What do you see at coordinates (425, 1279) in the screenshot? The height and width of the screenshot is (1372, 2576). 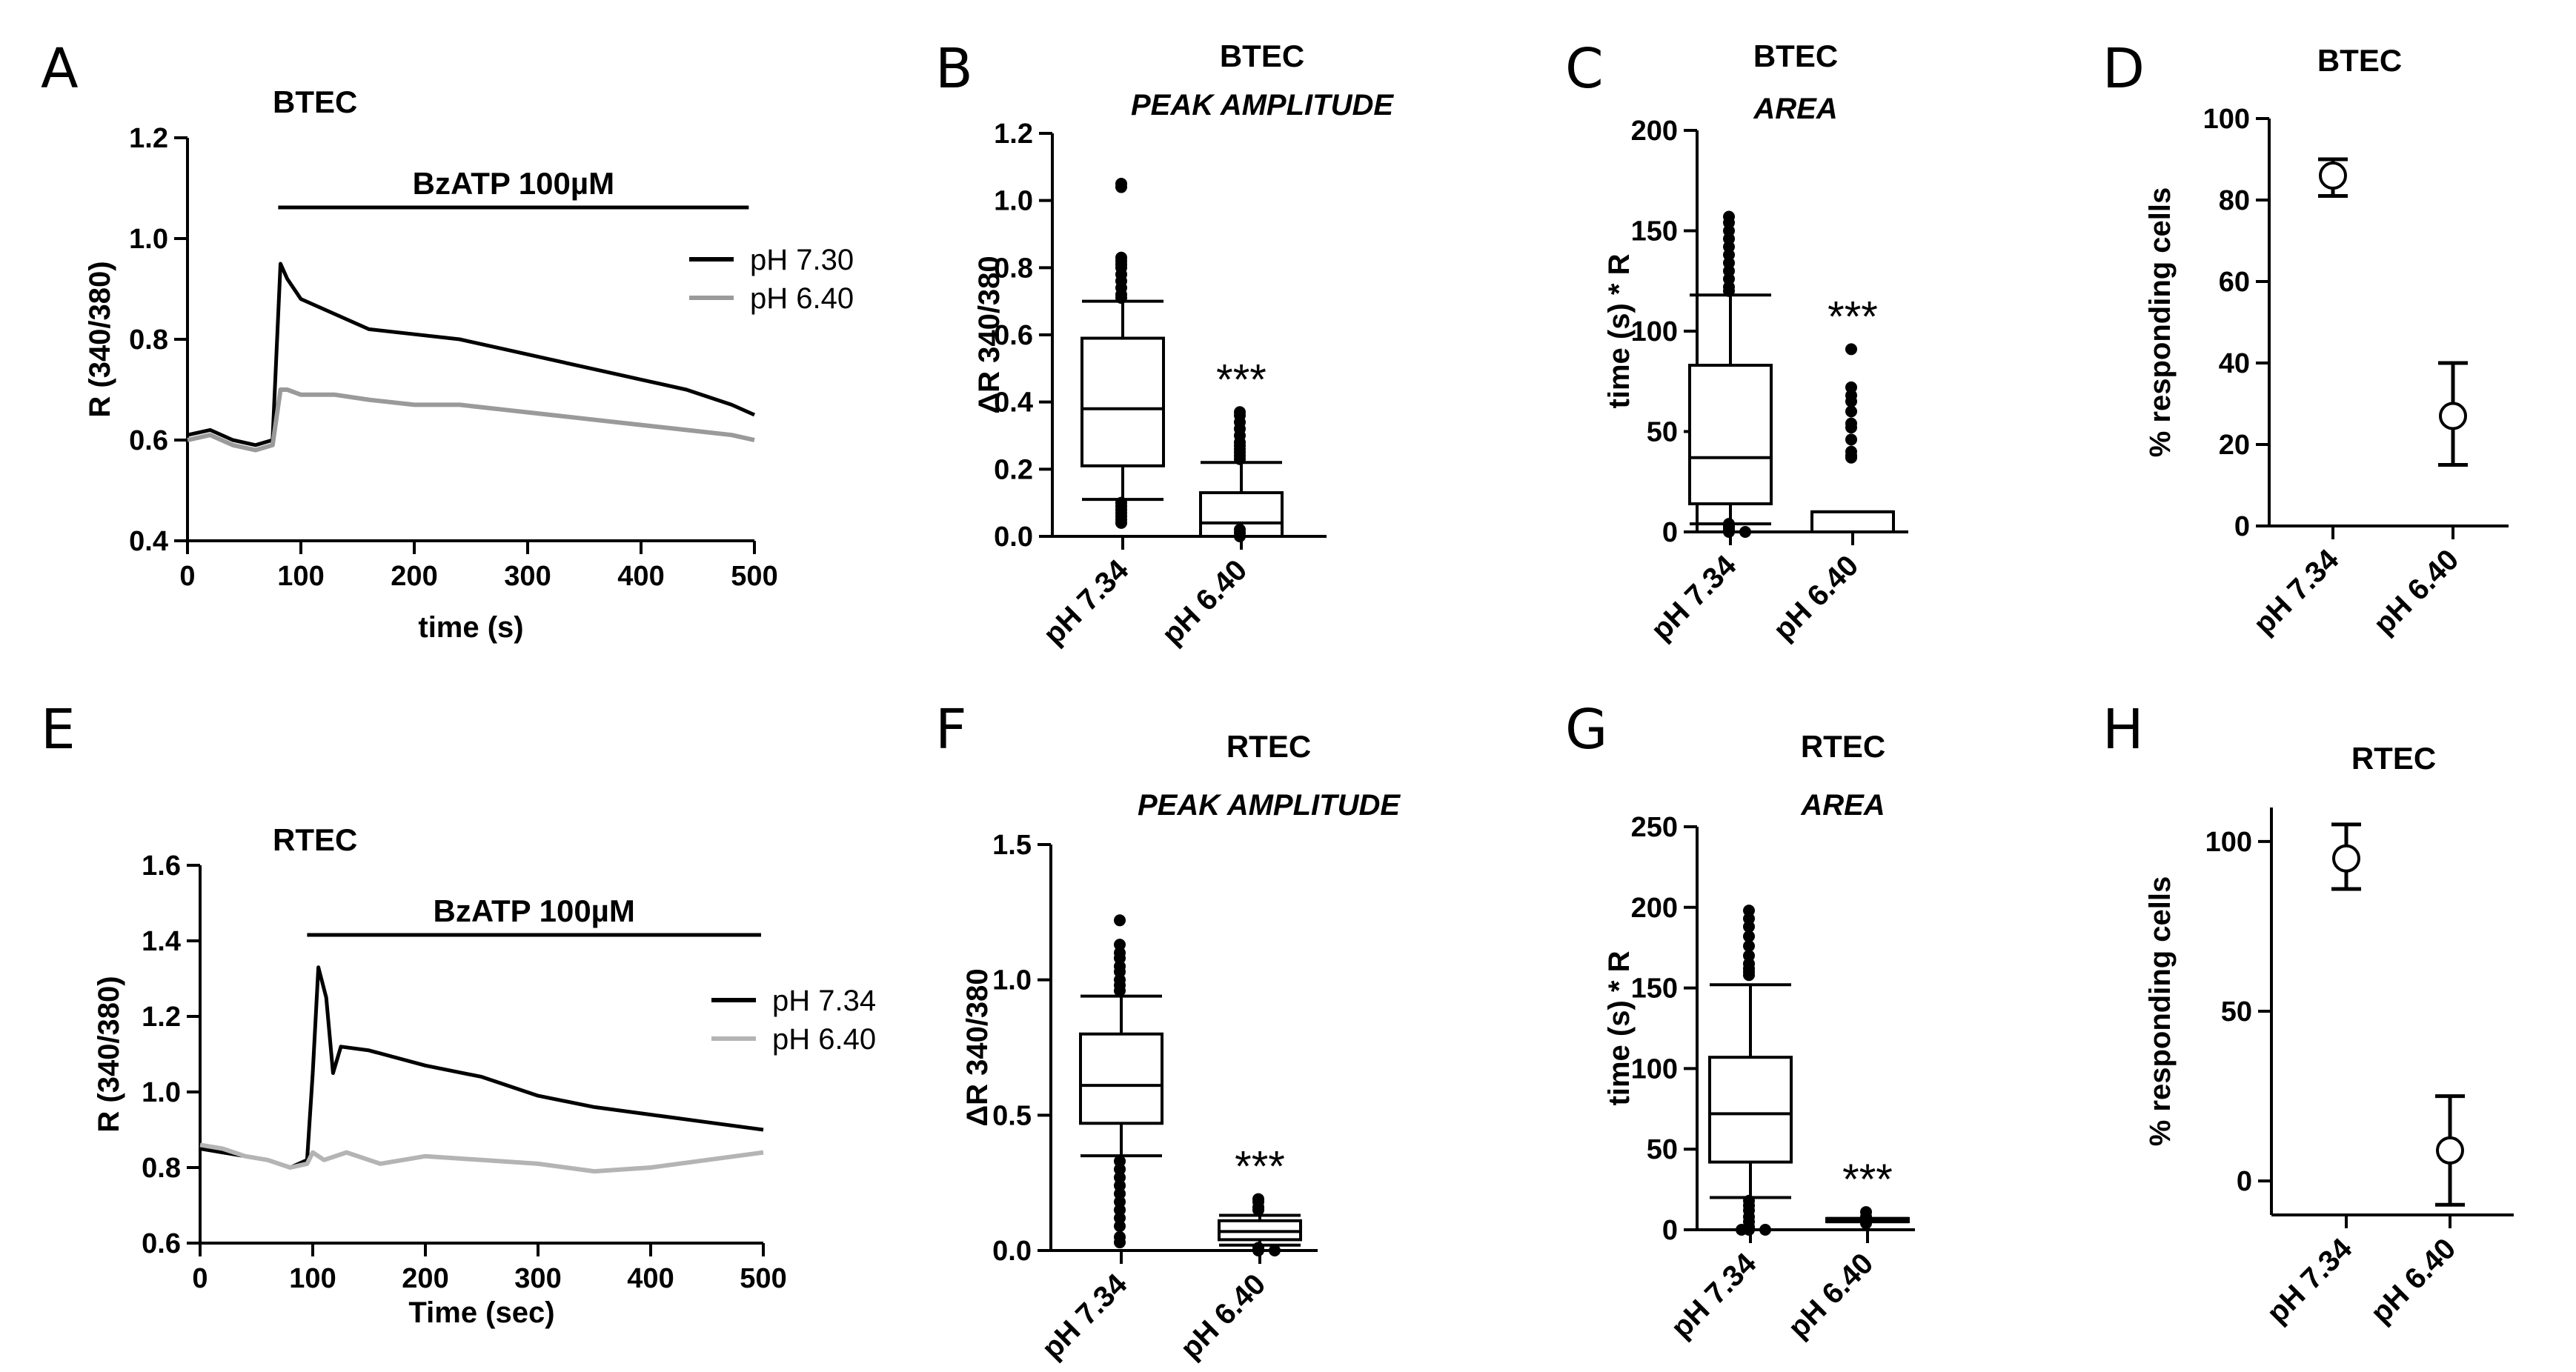 I see `x-tick-label: 200` at bounding box center [425, 1279].